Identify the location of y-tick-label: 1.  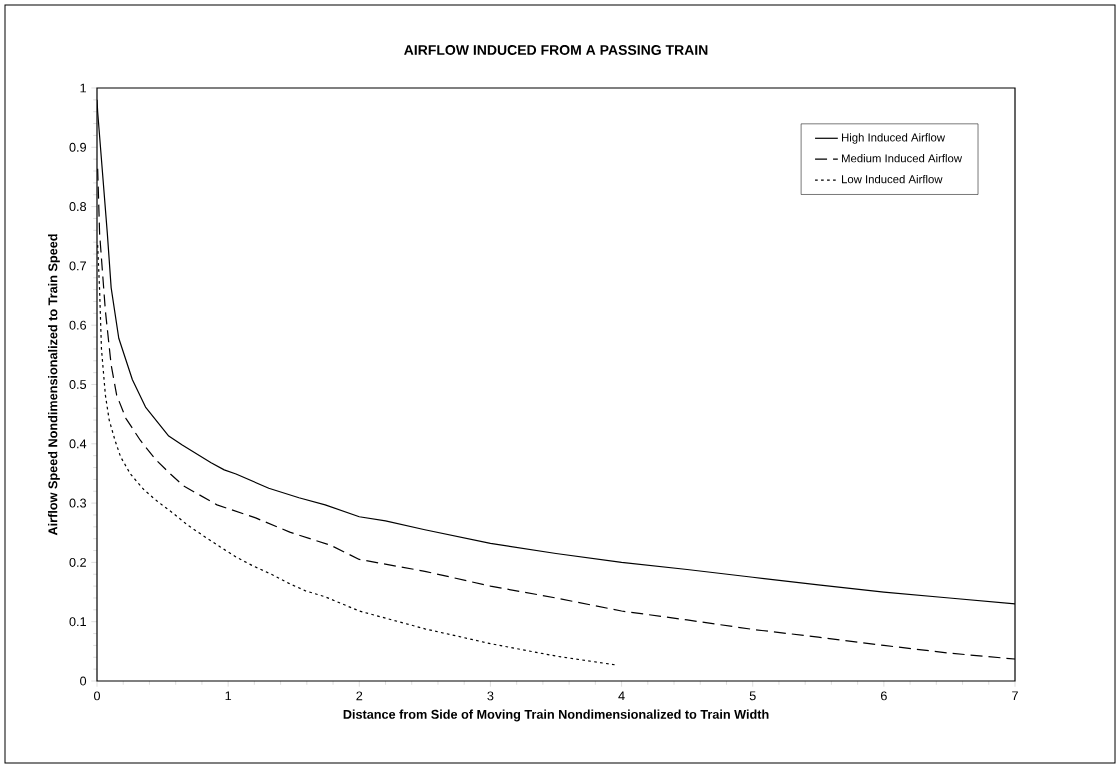
(83, 88).